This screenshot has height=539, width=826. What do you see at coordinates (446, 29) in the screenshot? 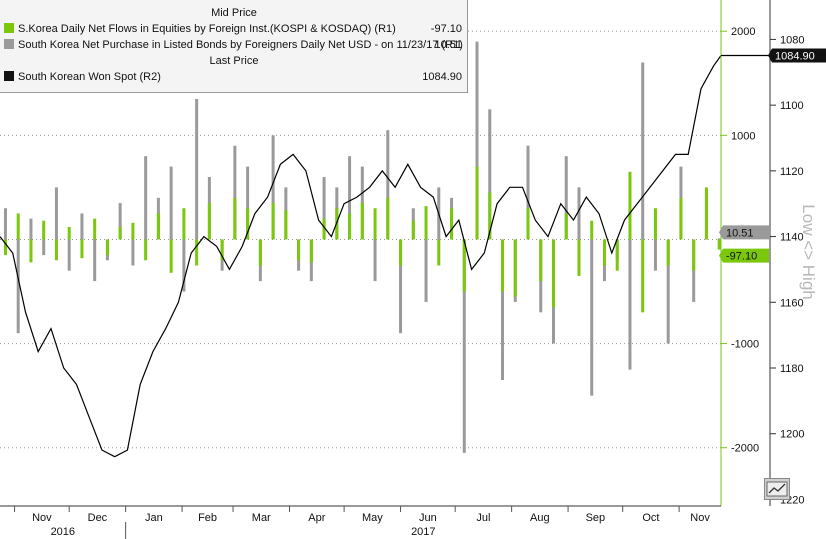
I see `legend-value: -97.10` at bounding box center [446, 29].